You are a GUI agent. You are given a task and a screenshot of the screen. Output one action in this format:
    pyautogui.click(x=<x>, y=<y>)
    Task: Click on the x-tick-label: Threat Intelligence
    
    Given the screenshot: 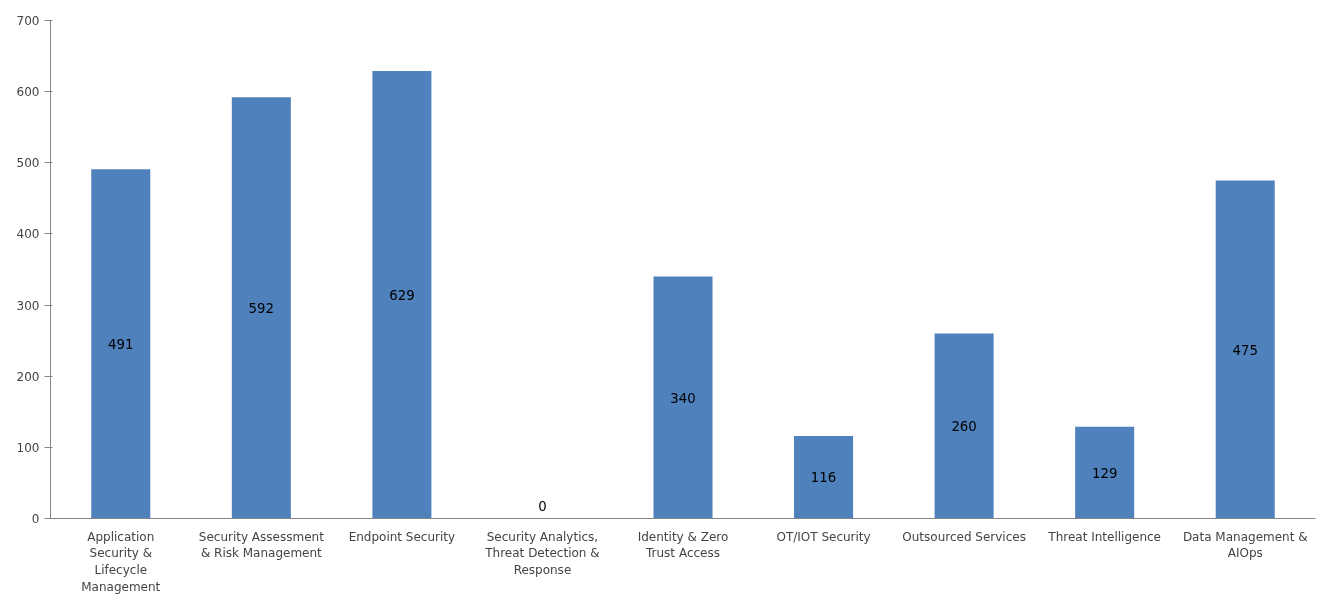 What is the action you would take?
    pyautogui.click(x=1104, y=536)
    